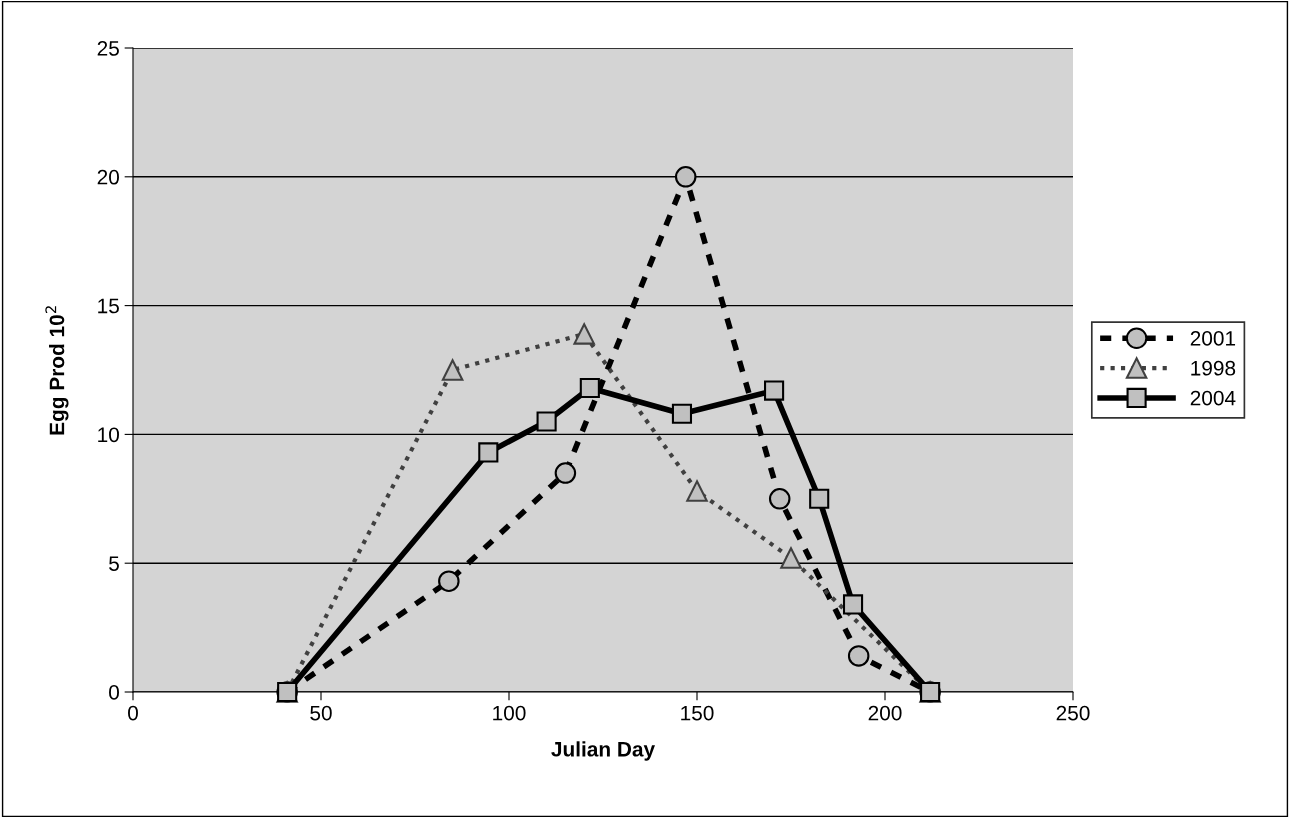 Image resolution: width=1290 pixels, height=818 pixels. Describe the element at coordinates (885, 713) in the screenshot. I see `x-tick-label: 200` at that location.